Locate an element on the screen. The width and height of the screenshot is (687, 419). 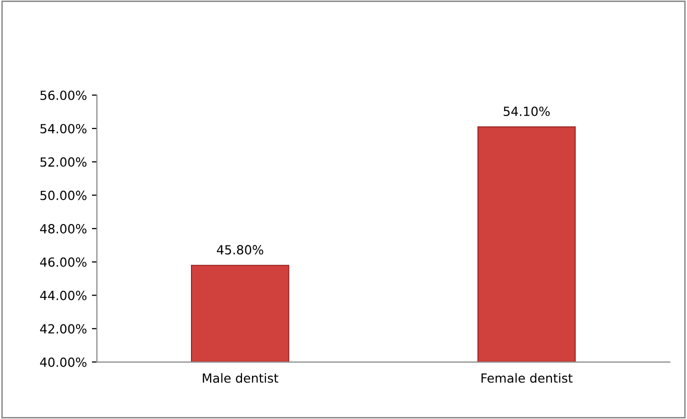
y-tick-label: 52.00% is located at coordinates (63, 162).